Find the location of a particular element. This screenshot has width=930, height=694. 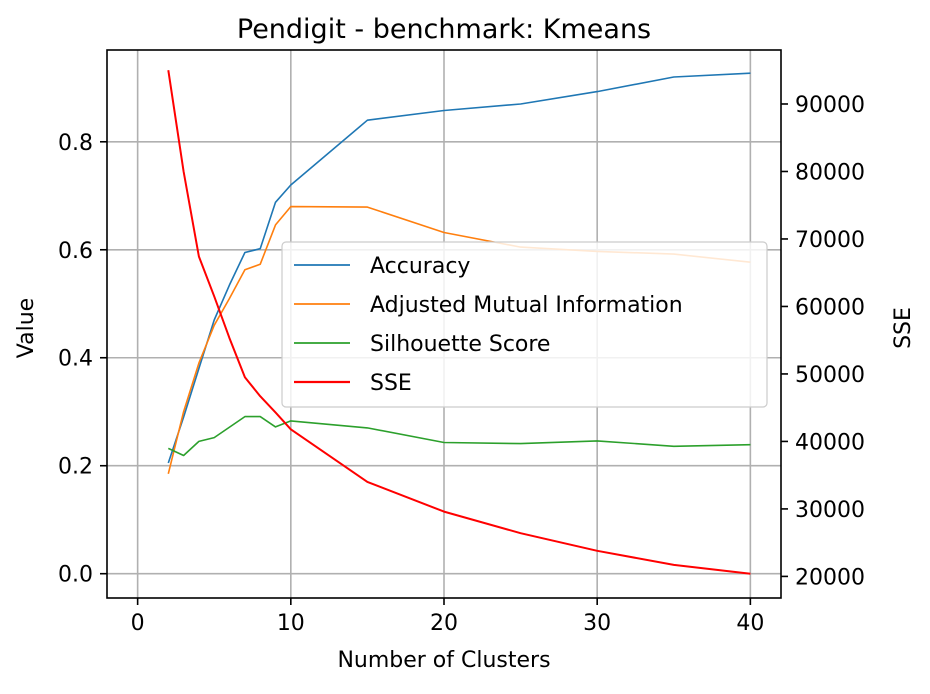

x-tick-label: 40 is located at coordinates (750, 623).